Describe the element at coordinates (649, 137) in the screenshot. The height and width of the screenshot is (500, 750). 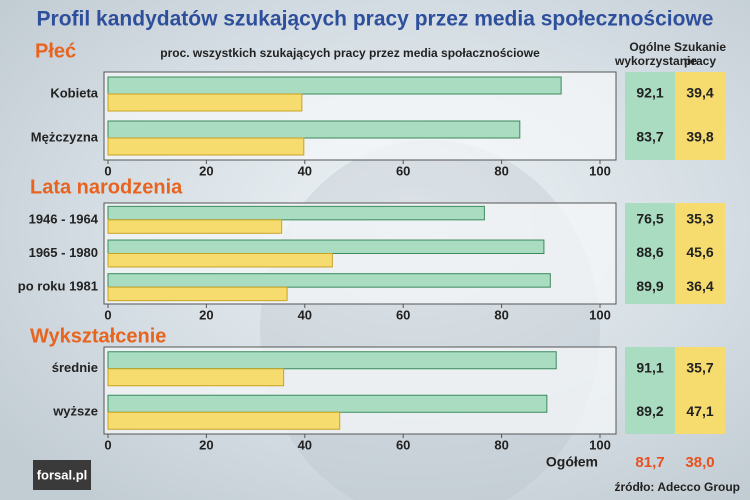
I see `value-label: 83,7` at that location.